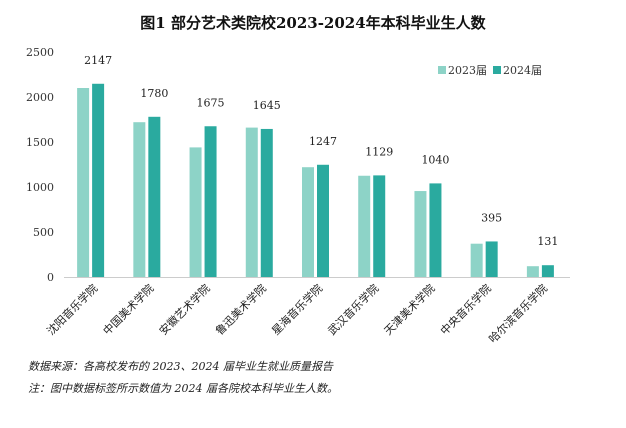  I want to click on data-label: 1780, so click(154, 93).